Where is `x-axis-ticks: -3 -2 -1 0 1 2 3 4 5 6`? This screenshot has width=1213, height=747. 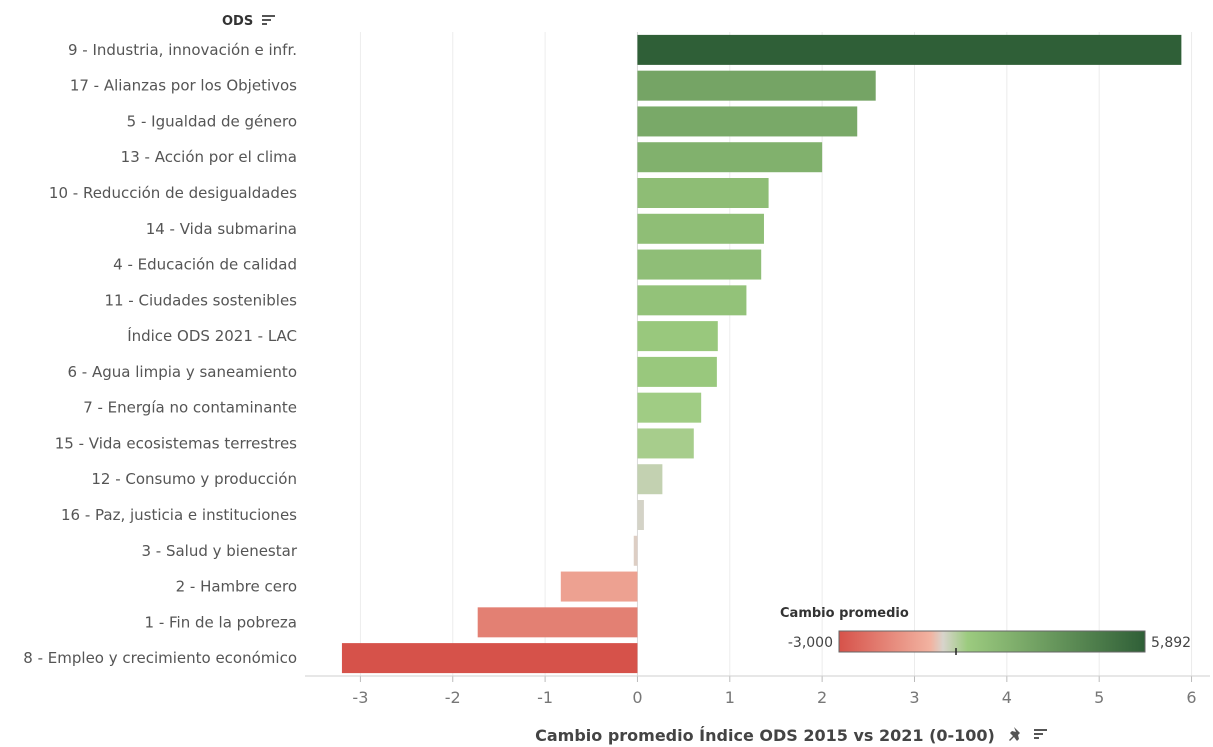
x-axis-ticks: -3 -2 -1 0 1 2 3 4 5 6 is located at coordinates (757, 691).